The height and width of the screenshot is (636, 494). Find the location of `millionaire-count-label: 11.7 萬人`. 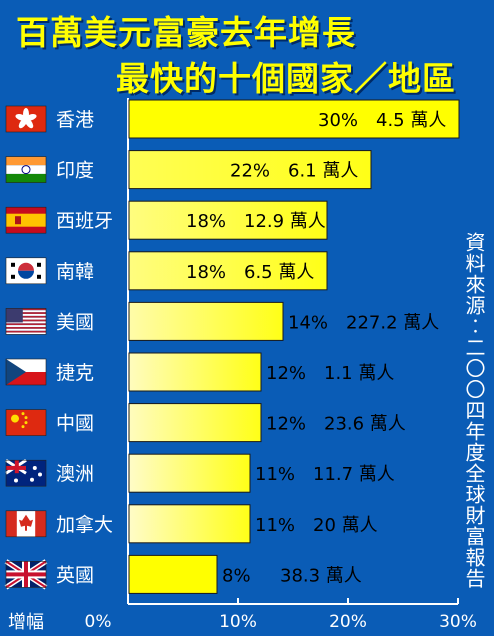

millionaire-count-label: 11.7 萬人 is located at coordinates (354, 474).